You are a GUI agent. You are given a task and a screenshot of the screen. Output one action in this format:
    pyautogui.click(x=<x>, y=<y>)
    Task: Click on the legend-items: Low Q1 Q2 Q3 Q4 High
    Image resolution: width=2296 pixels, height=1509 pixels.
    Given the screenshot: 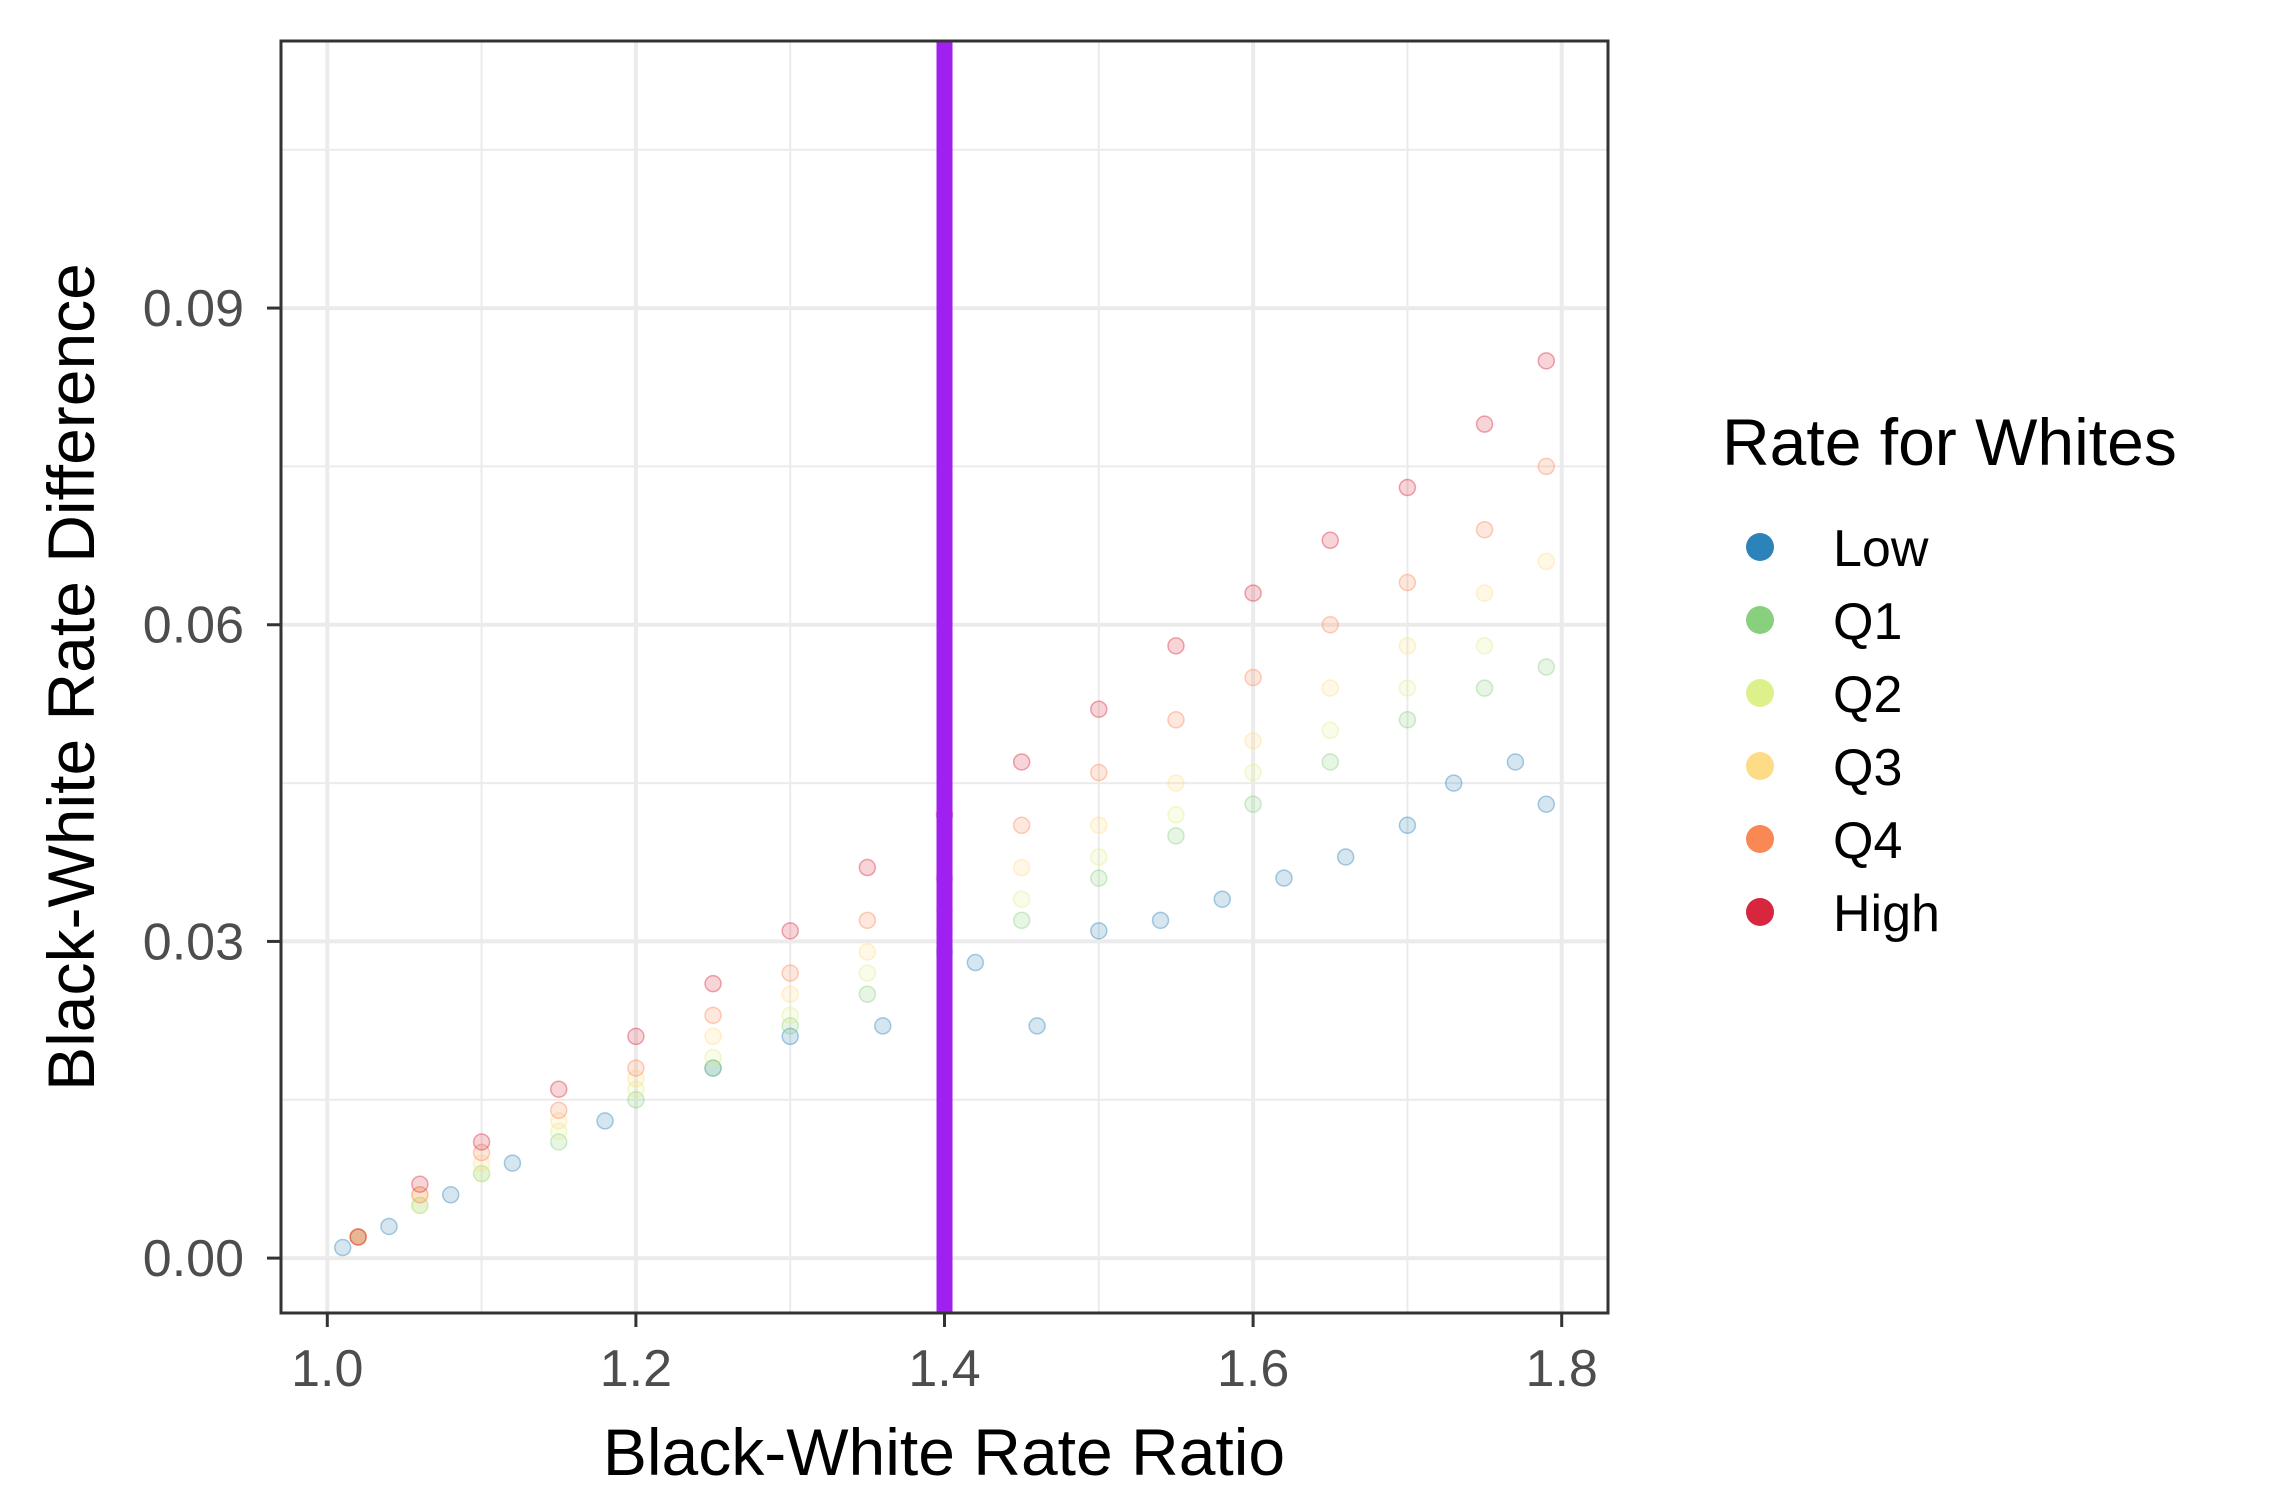 What is the action you would take?
    pyautogui.click(x=1843, y=731)
    